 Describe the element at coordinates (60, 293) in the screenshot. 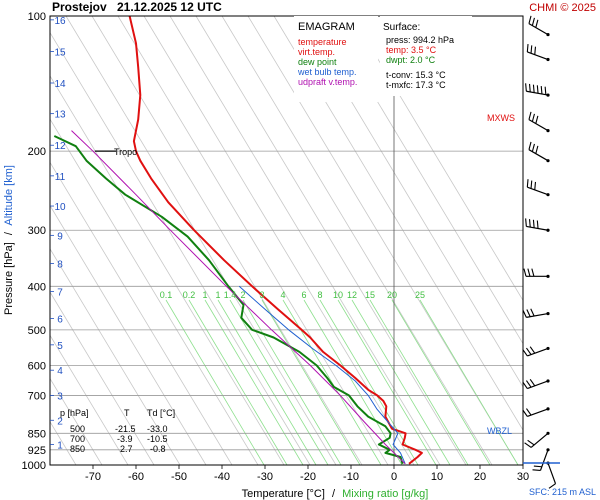

I see `altitude-tick-label: 7` at that location.